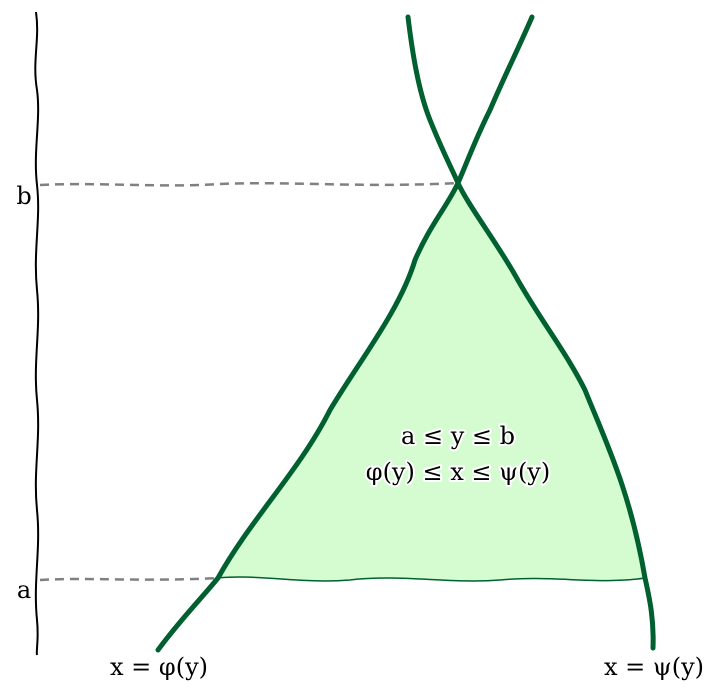  I want to click on dashed-guide-a, so click(129, 579).